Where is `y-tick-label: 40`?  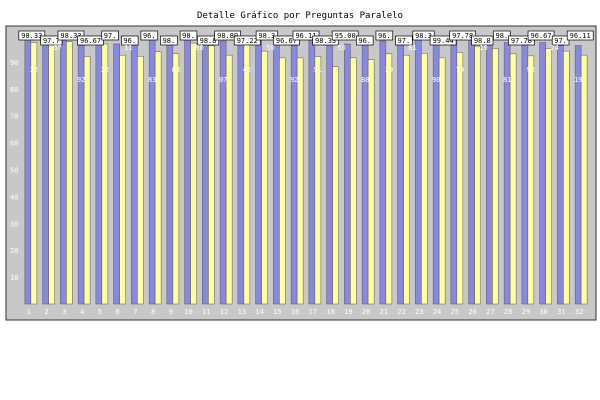
y-tick-label: 40 is located at coordinates (14, 197).